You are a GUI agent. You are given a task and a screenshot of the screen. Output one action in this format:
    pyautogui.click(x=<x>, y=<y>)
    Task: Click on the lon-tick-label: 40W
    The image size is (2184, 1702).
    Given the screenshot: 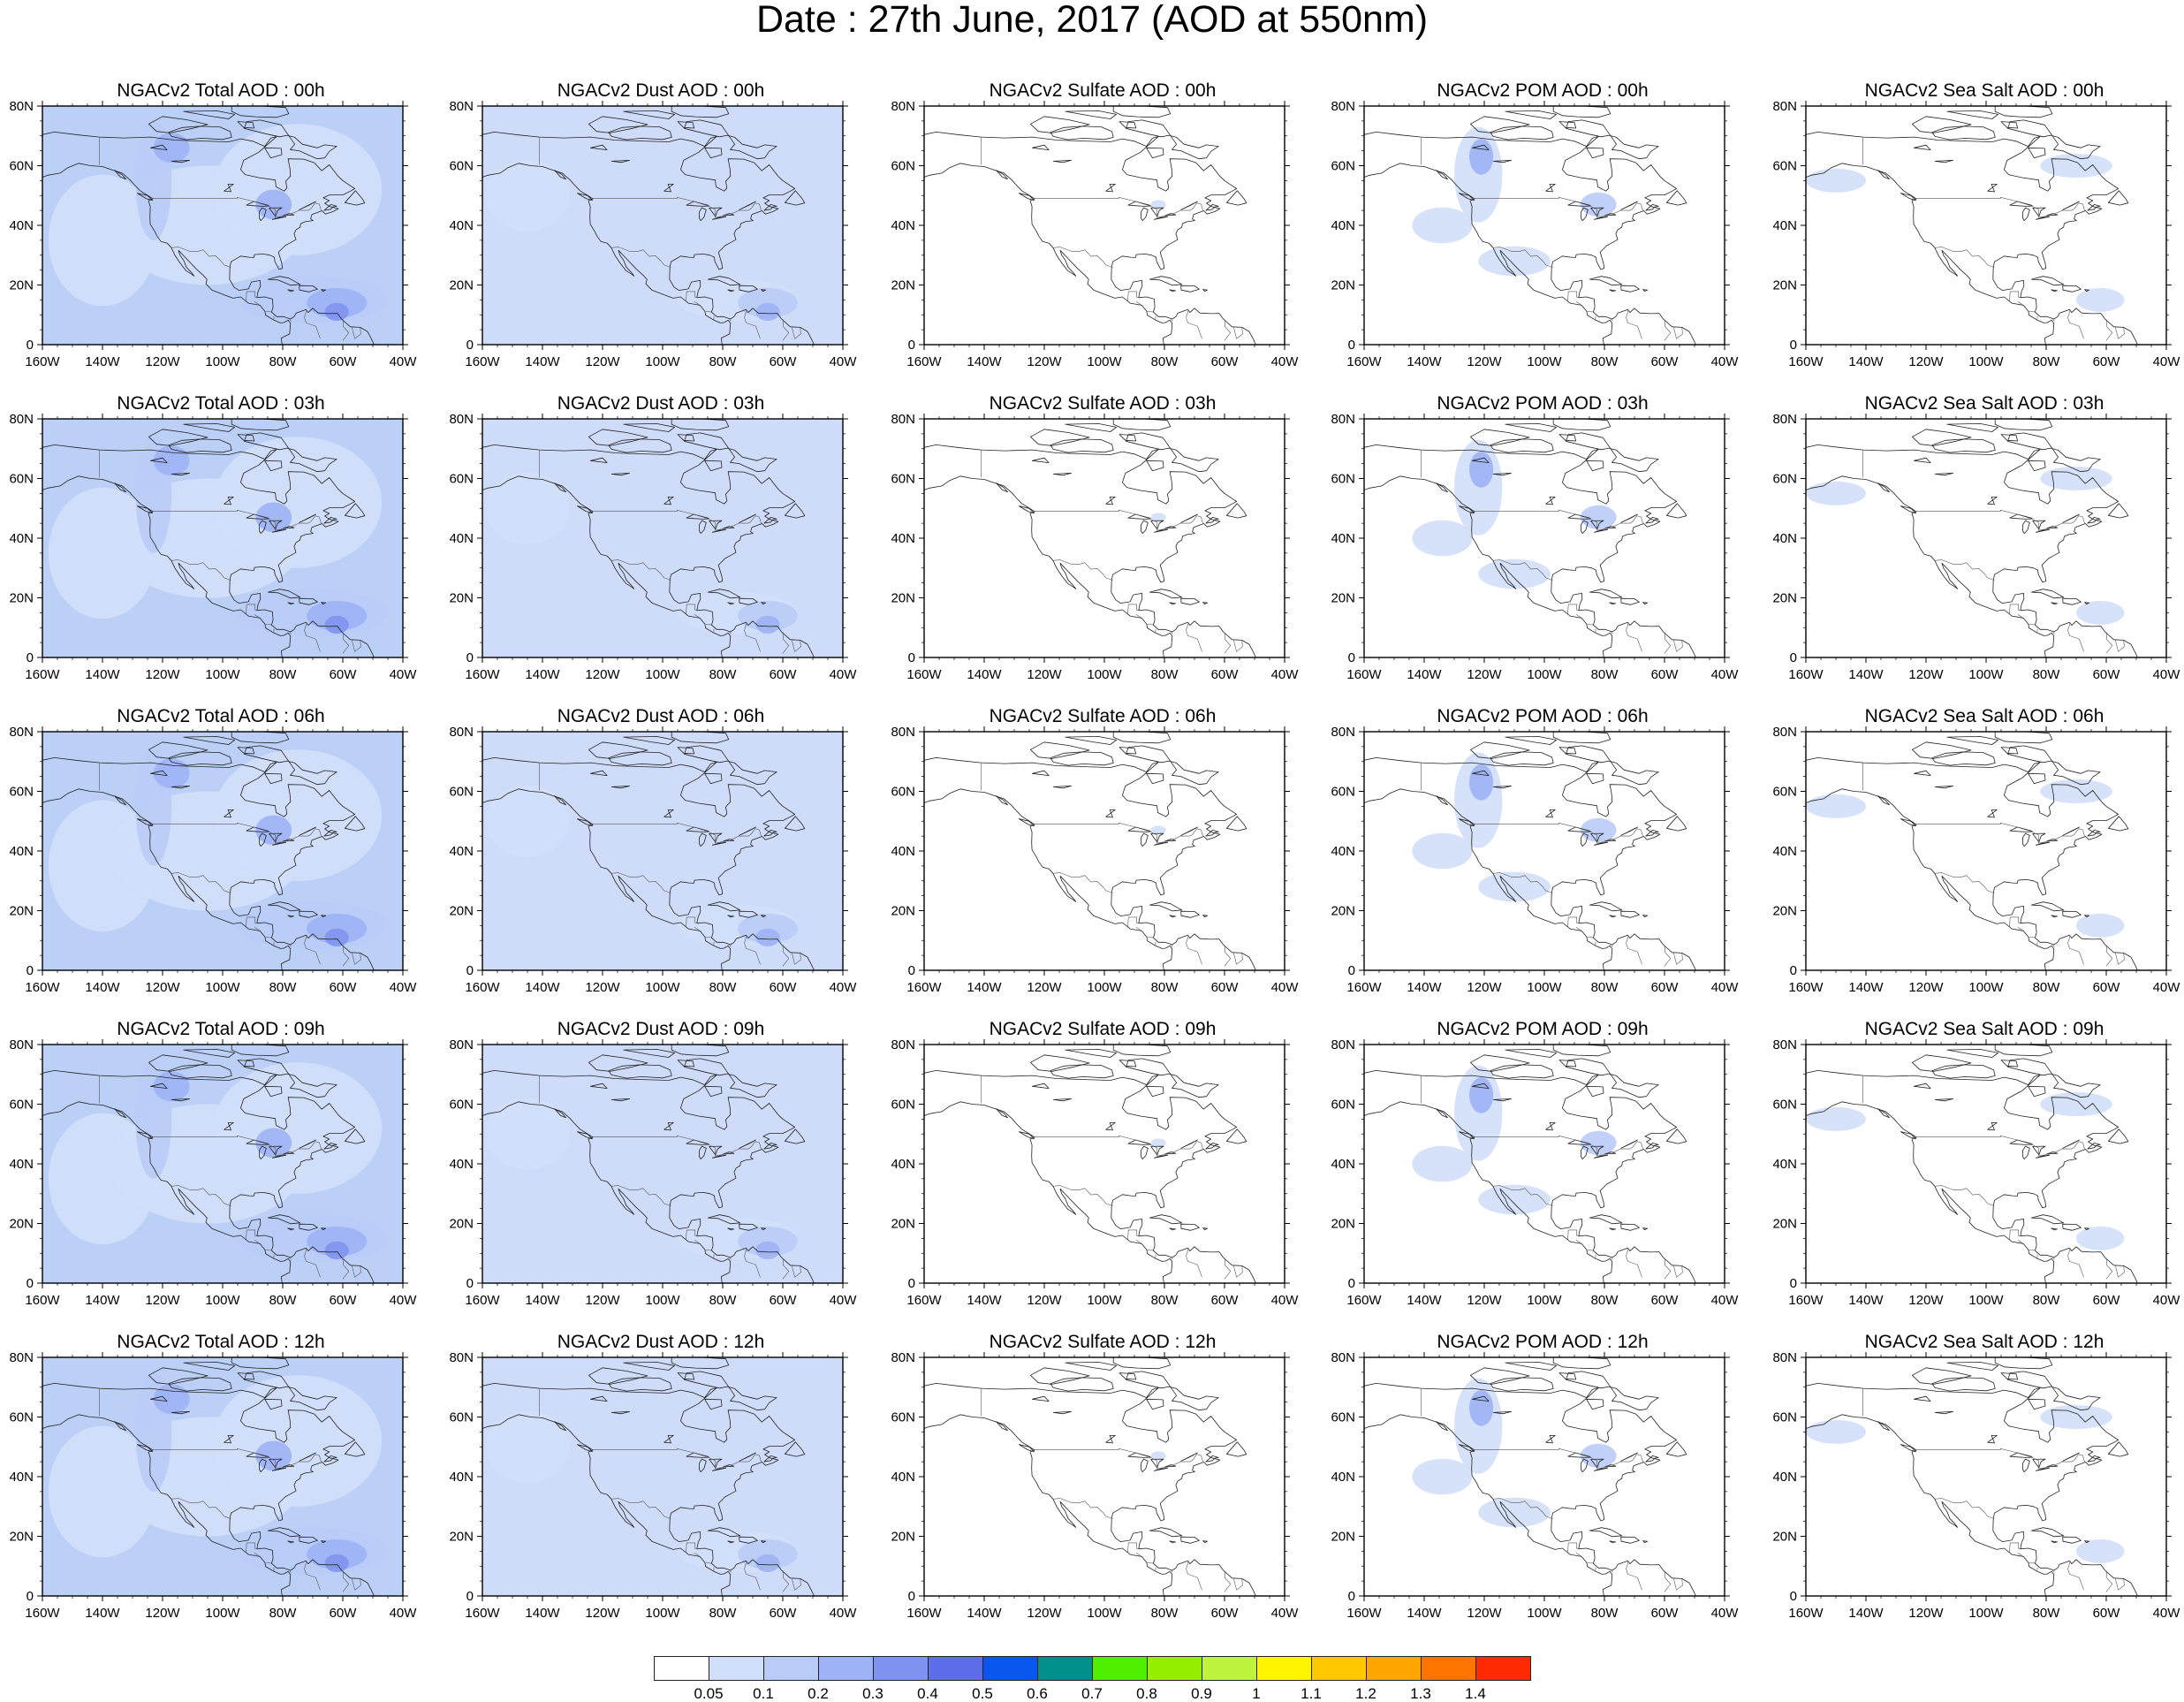 What is the action you would take?
    pyautogui.click(x=404, y=361)
    